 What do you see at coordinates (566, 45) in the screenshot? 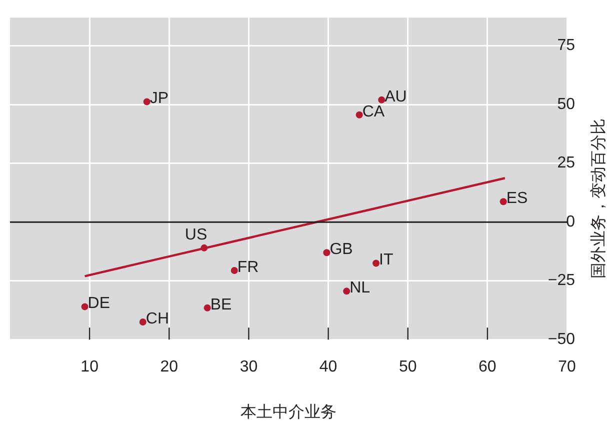
I see `y-tick-label: 75` at bounding box center [566, 45].